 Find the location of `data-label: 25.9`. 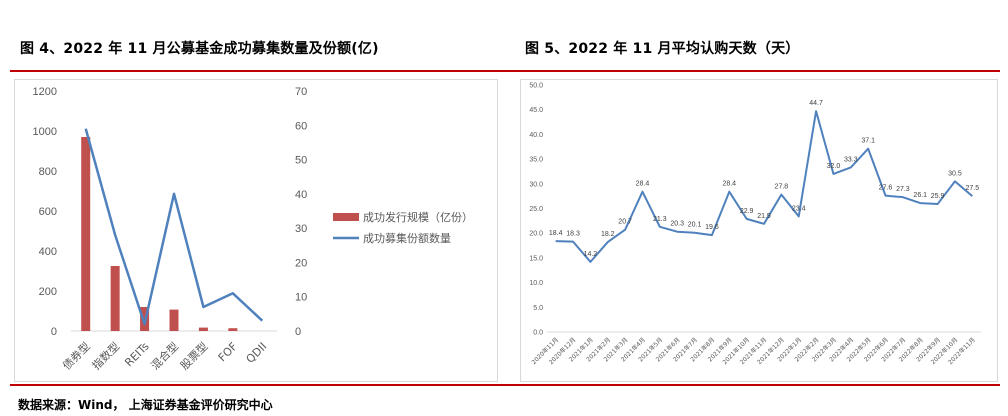

data-label: 25.9 is located at coordinates (938, 196).